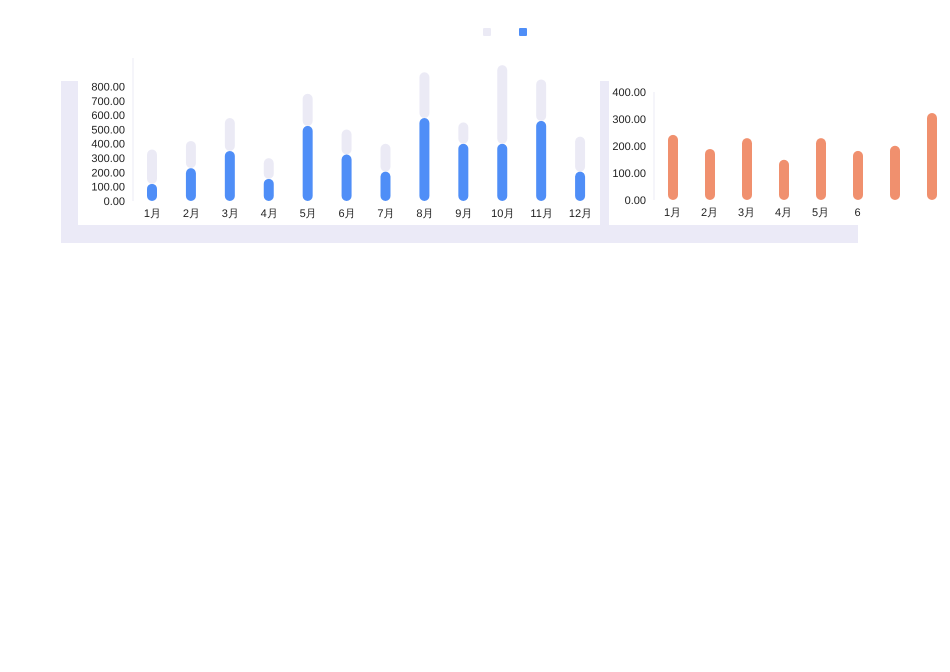 This screenshot has height=672, width=950. What do you see at coordinates (502, 214) in the screenshot?
I see `x-tick-label: 10月` at bounding box center [502, 214].